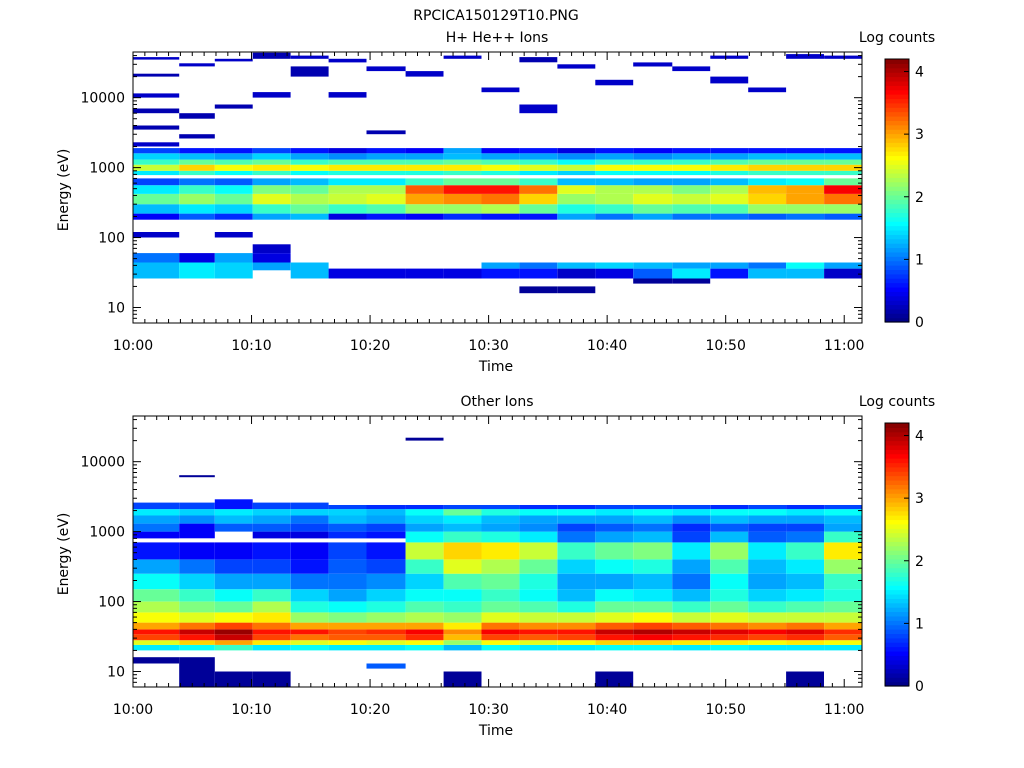 The image size is (1024, 768). What do you see at coordinates (844, 346) in the screenshot?
I see `x-tick-label: 11:00` at bounding box center [844, 346].